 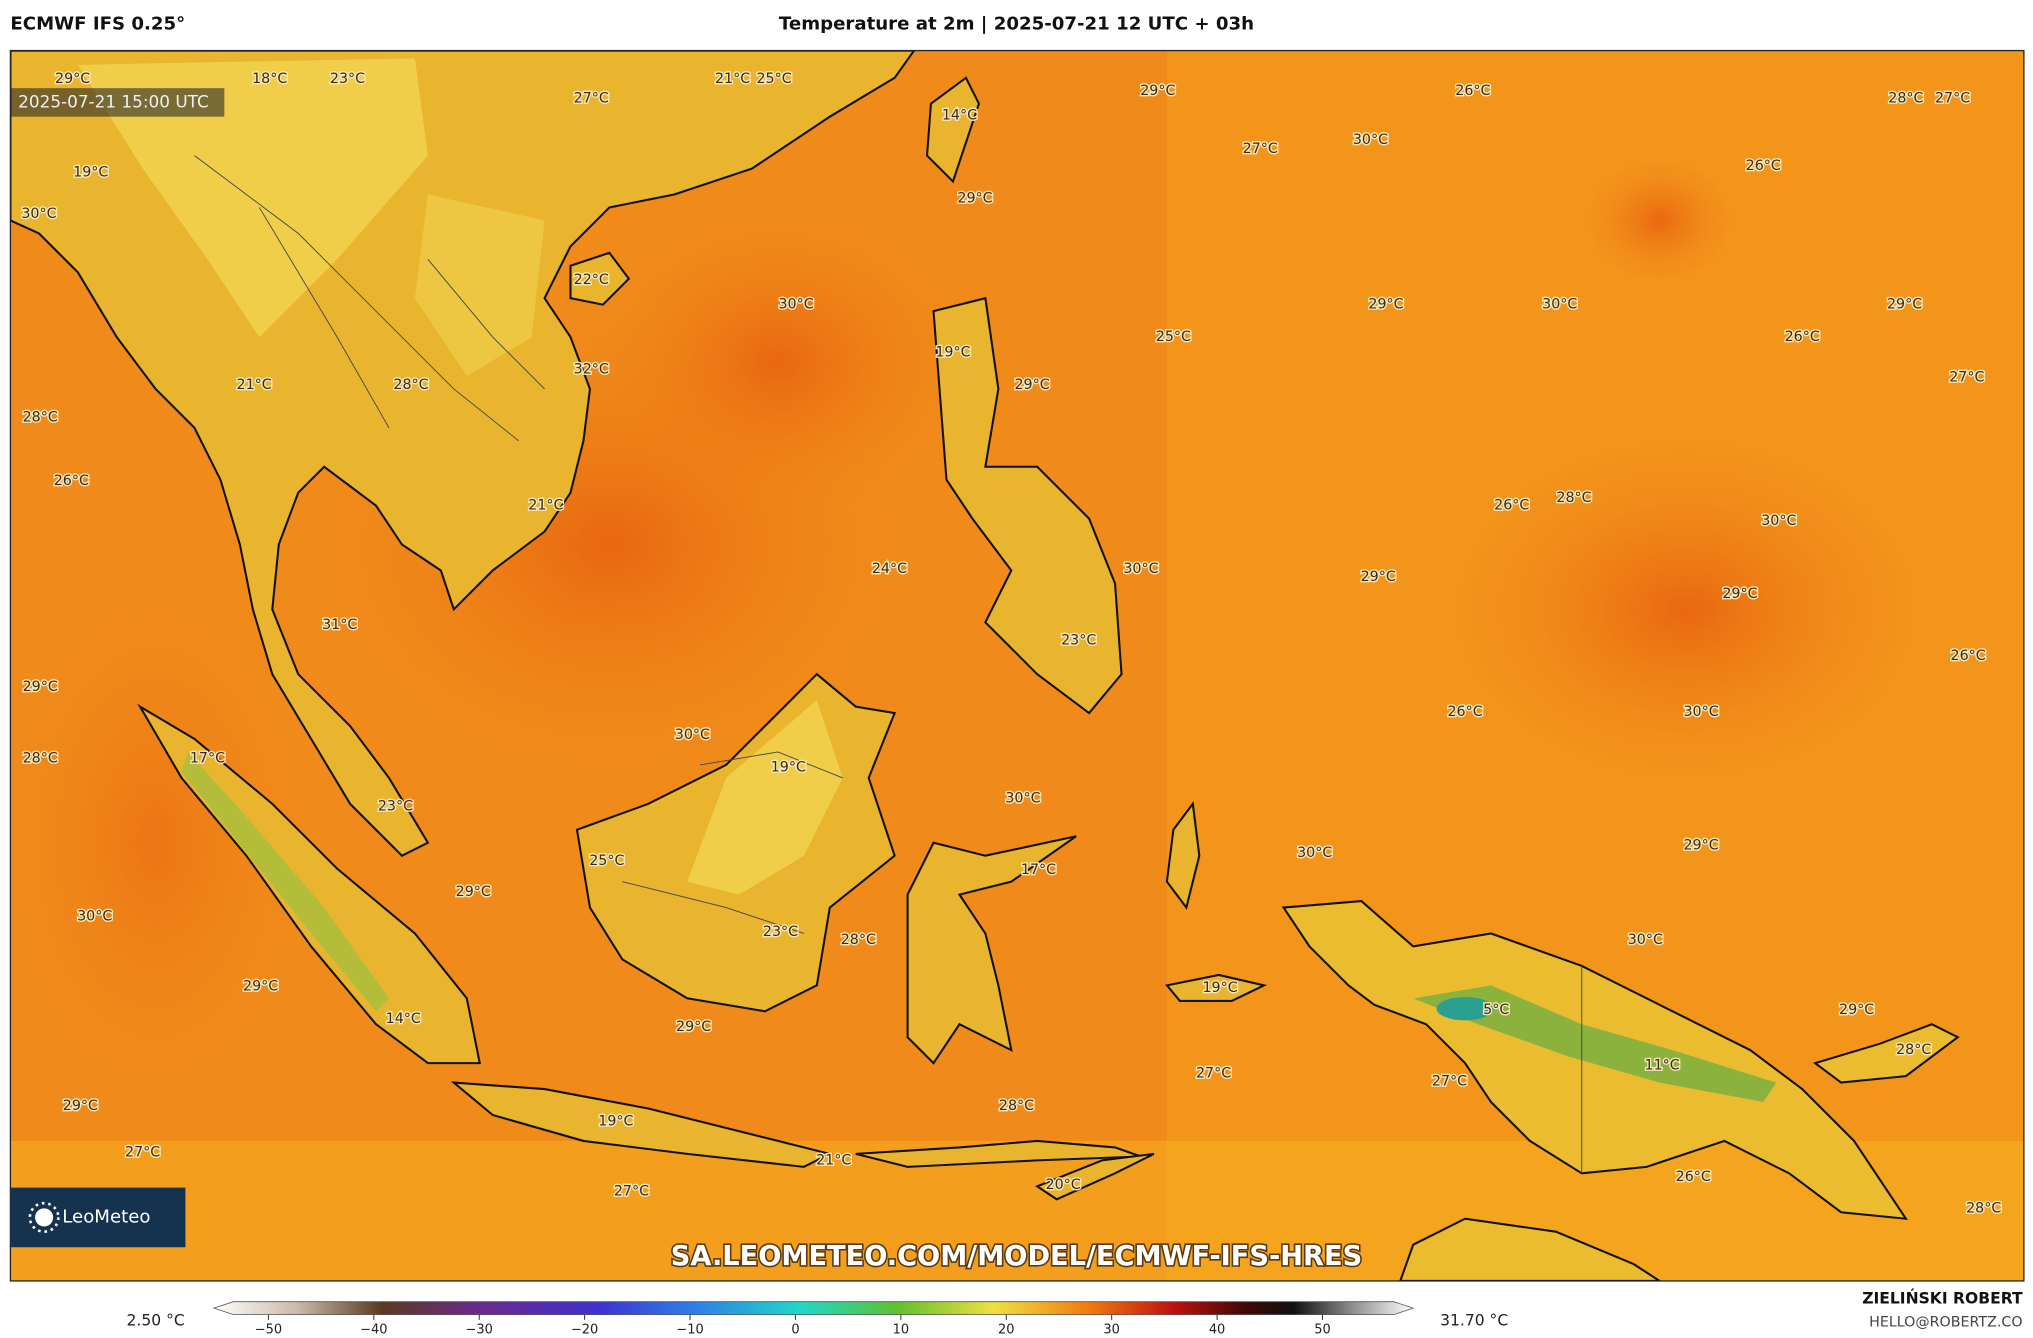 What do you see at coordinates (901, 1330) in the screenshot?
I see `colorbar-tick-label: 10` at bounding box center [901, 1330].